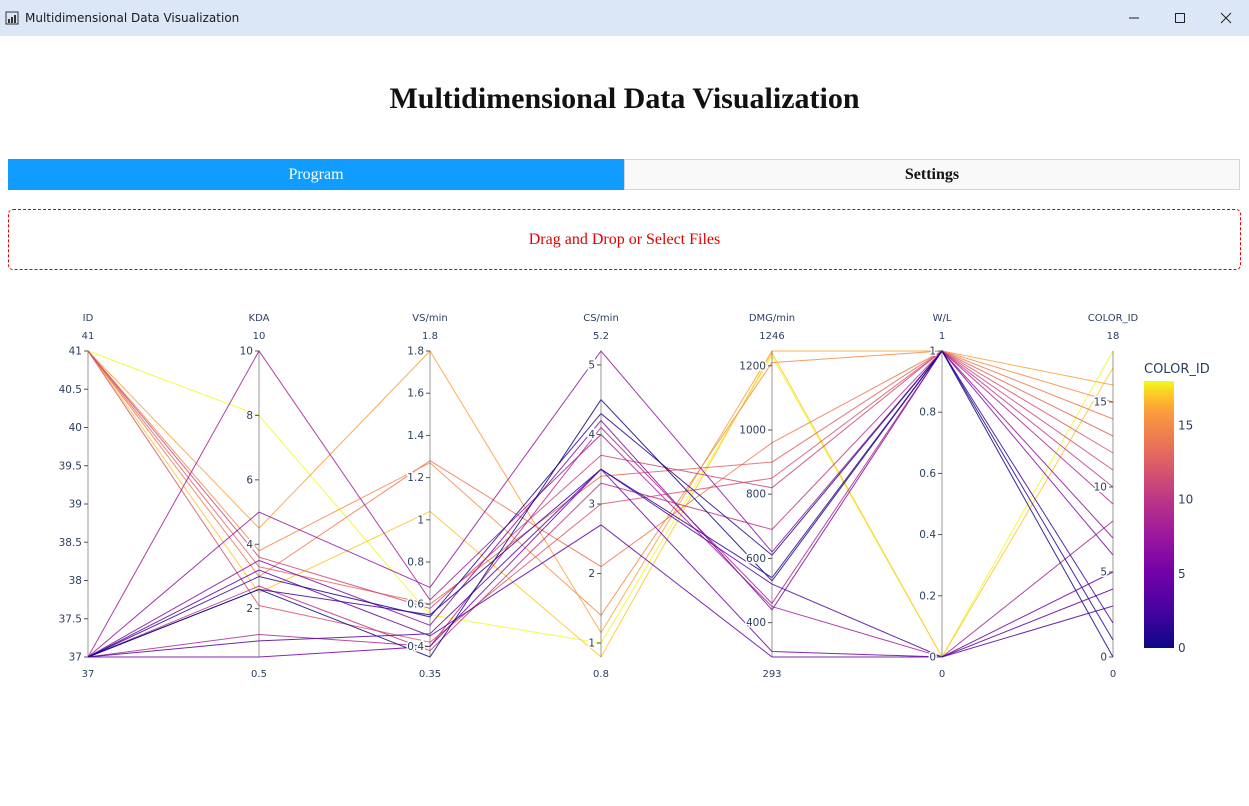 This screenshot has width=1249, height=806. What do you see at coordinates (624, 98) in the screenshot?
I see `page-title: Multidimensional Data Visualization` at bounding box center [624, 98].